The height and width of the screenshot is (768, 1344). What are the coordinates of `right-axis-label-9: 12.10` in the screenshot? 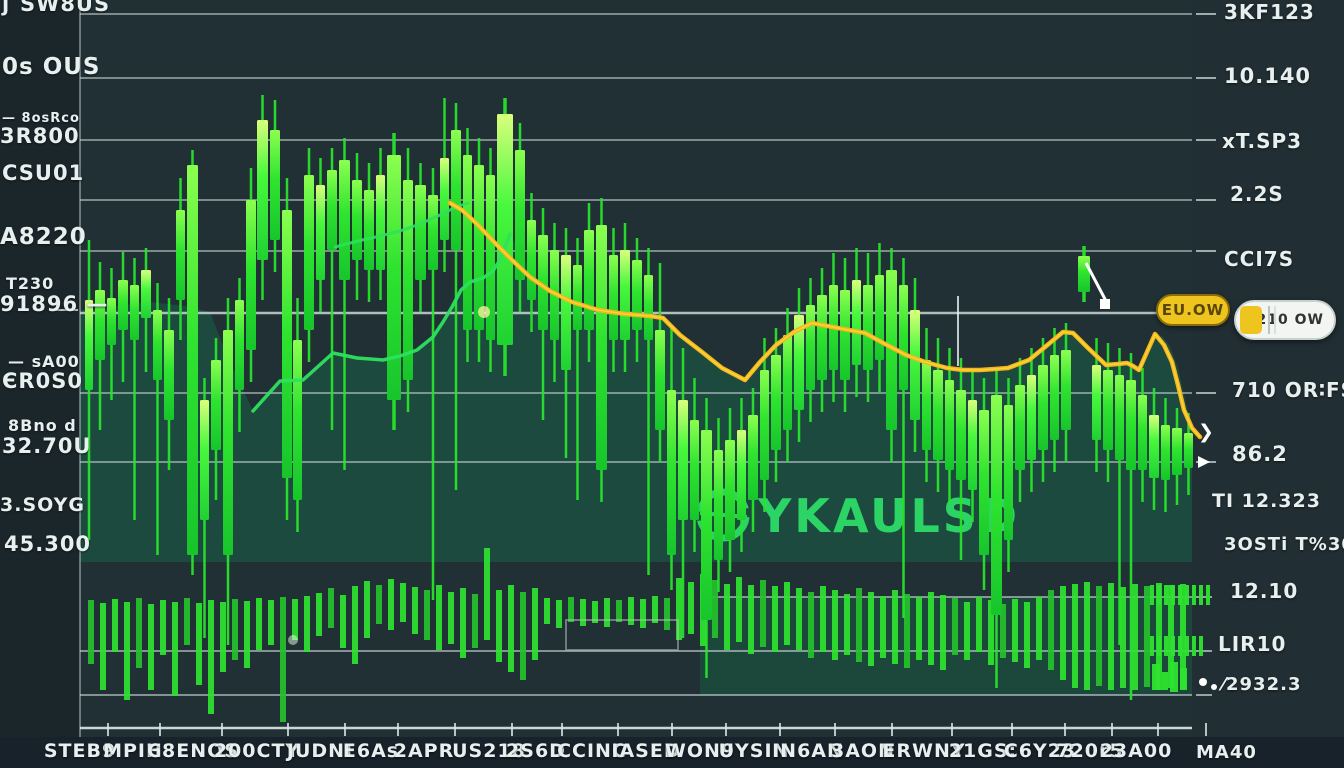 It's located at (1264, 591).